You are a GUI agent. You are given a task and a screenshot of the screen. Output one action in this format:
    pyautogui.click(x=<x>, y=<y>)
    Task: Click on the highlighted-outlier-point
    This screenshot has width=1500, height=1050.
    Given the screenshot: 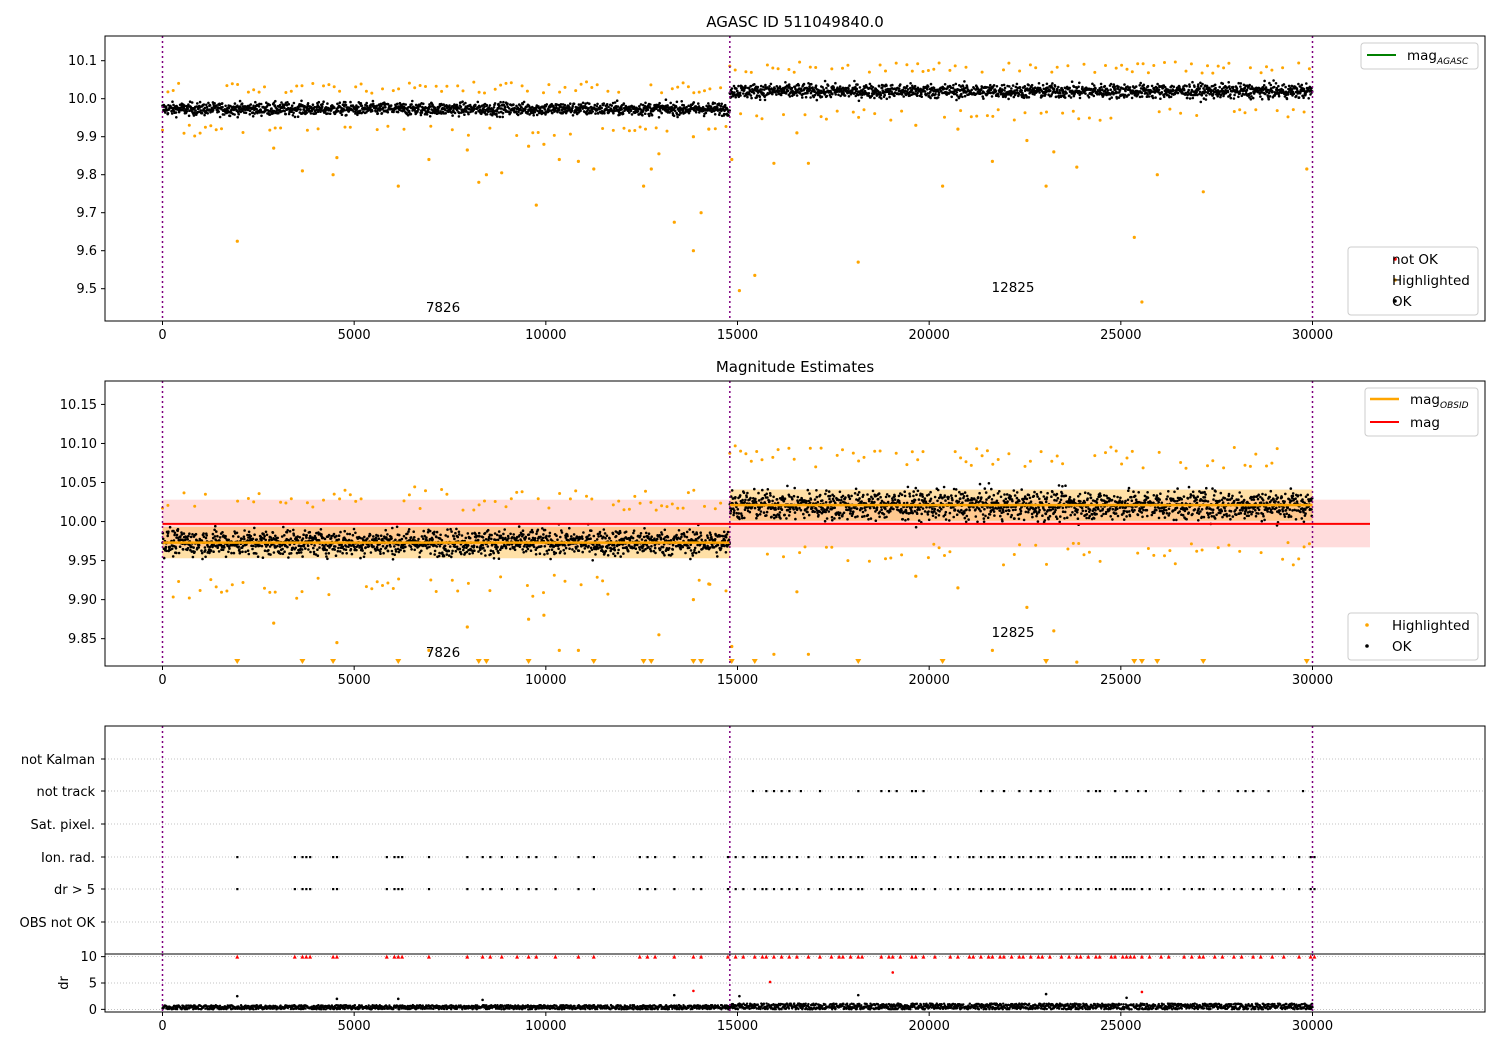 What is the action you would take?
    pyautogui.click(x=1142, y=302)
    